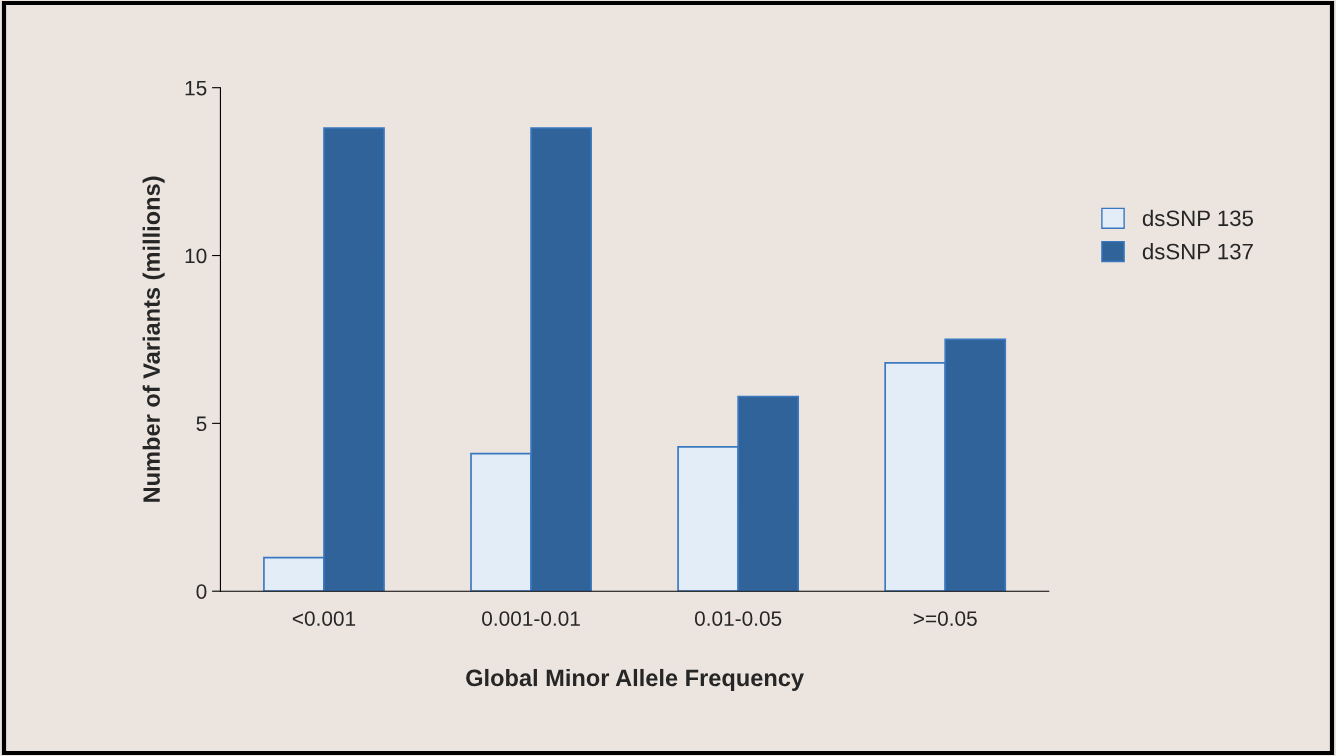 Image resolution: width=1336 pixels, height=756 pixels. What do you see at coordinates (196, 256) in the screenshot?
I see `y-tick-label: 10` at bounding box center [196, 256].